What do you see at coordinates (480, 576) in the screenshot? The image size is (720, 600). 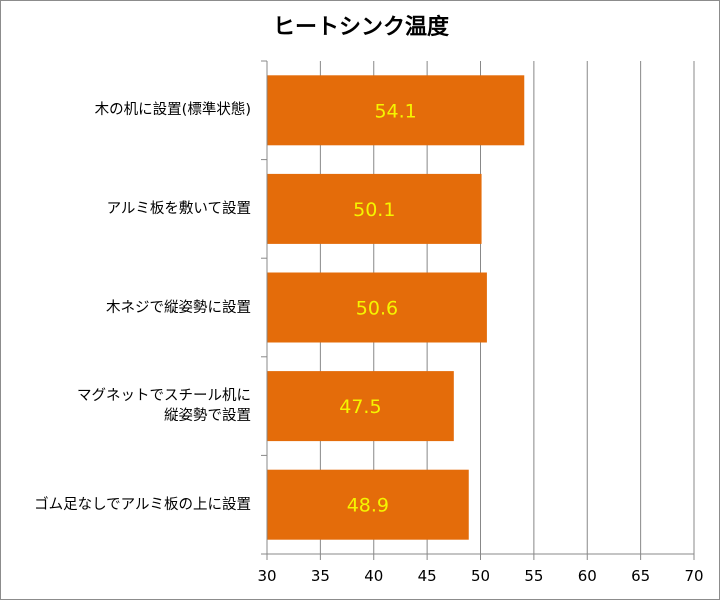 I see `x-tick-label: 50` at bounding box center [480, 576].